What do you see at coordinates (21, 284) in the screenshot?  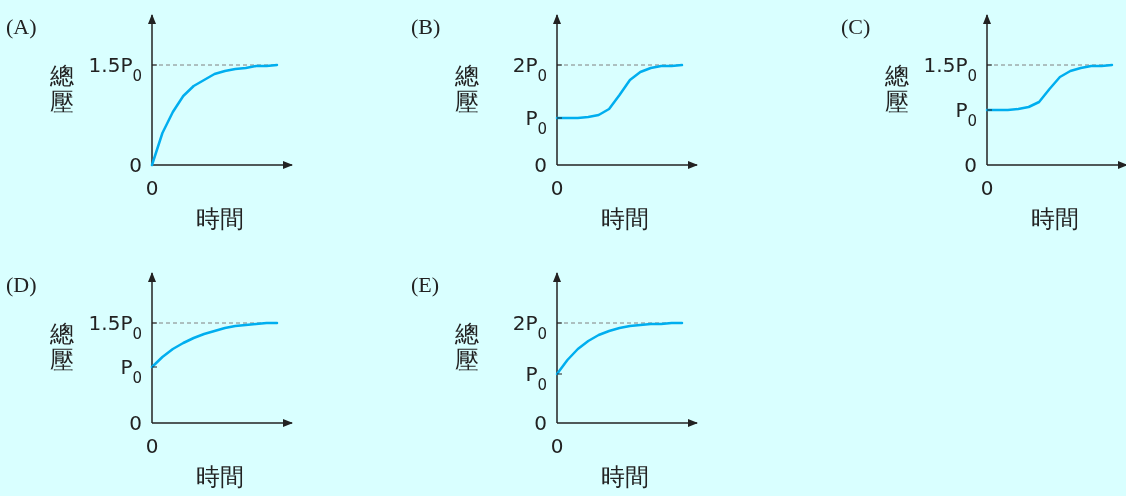 I see `chart-title: (D)` at bounding box center [21, 284].